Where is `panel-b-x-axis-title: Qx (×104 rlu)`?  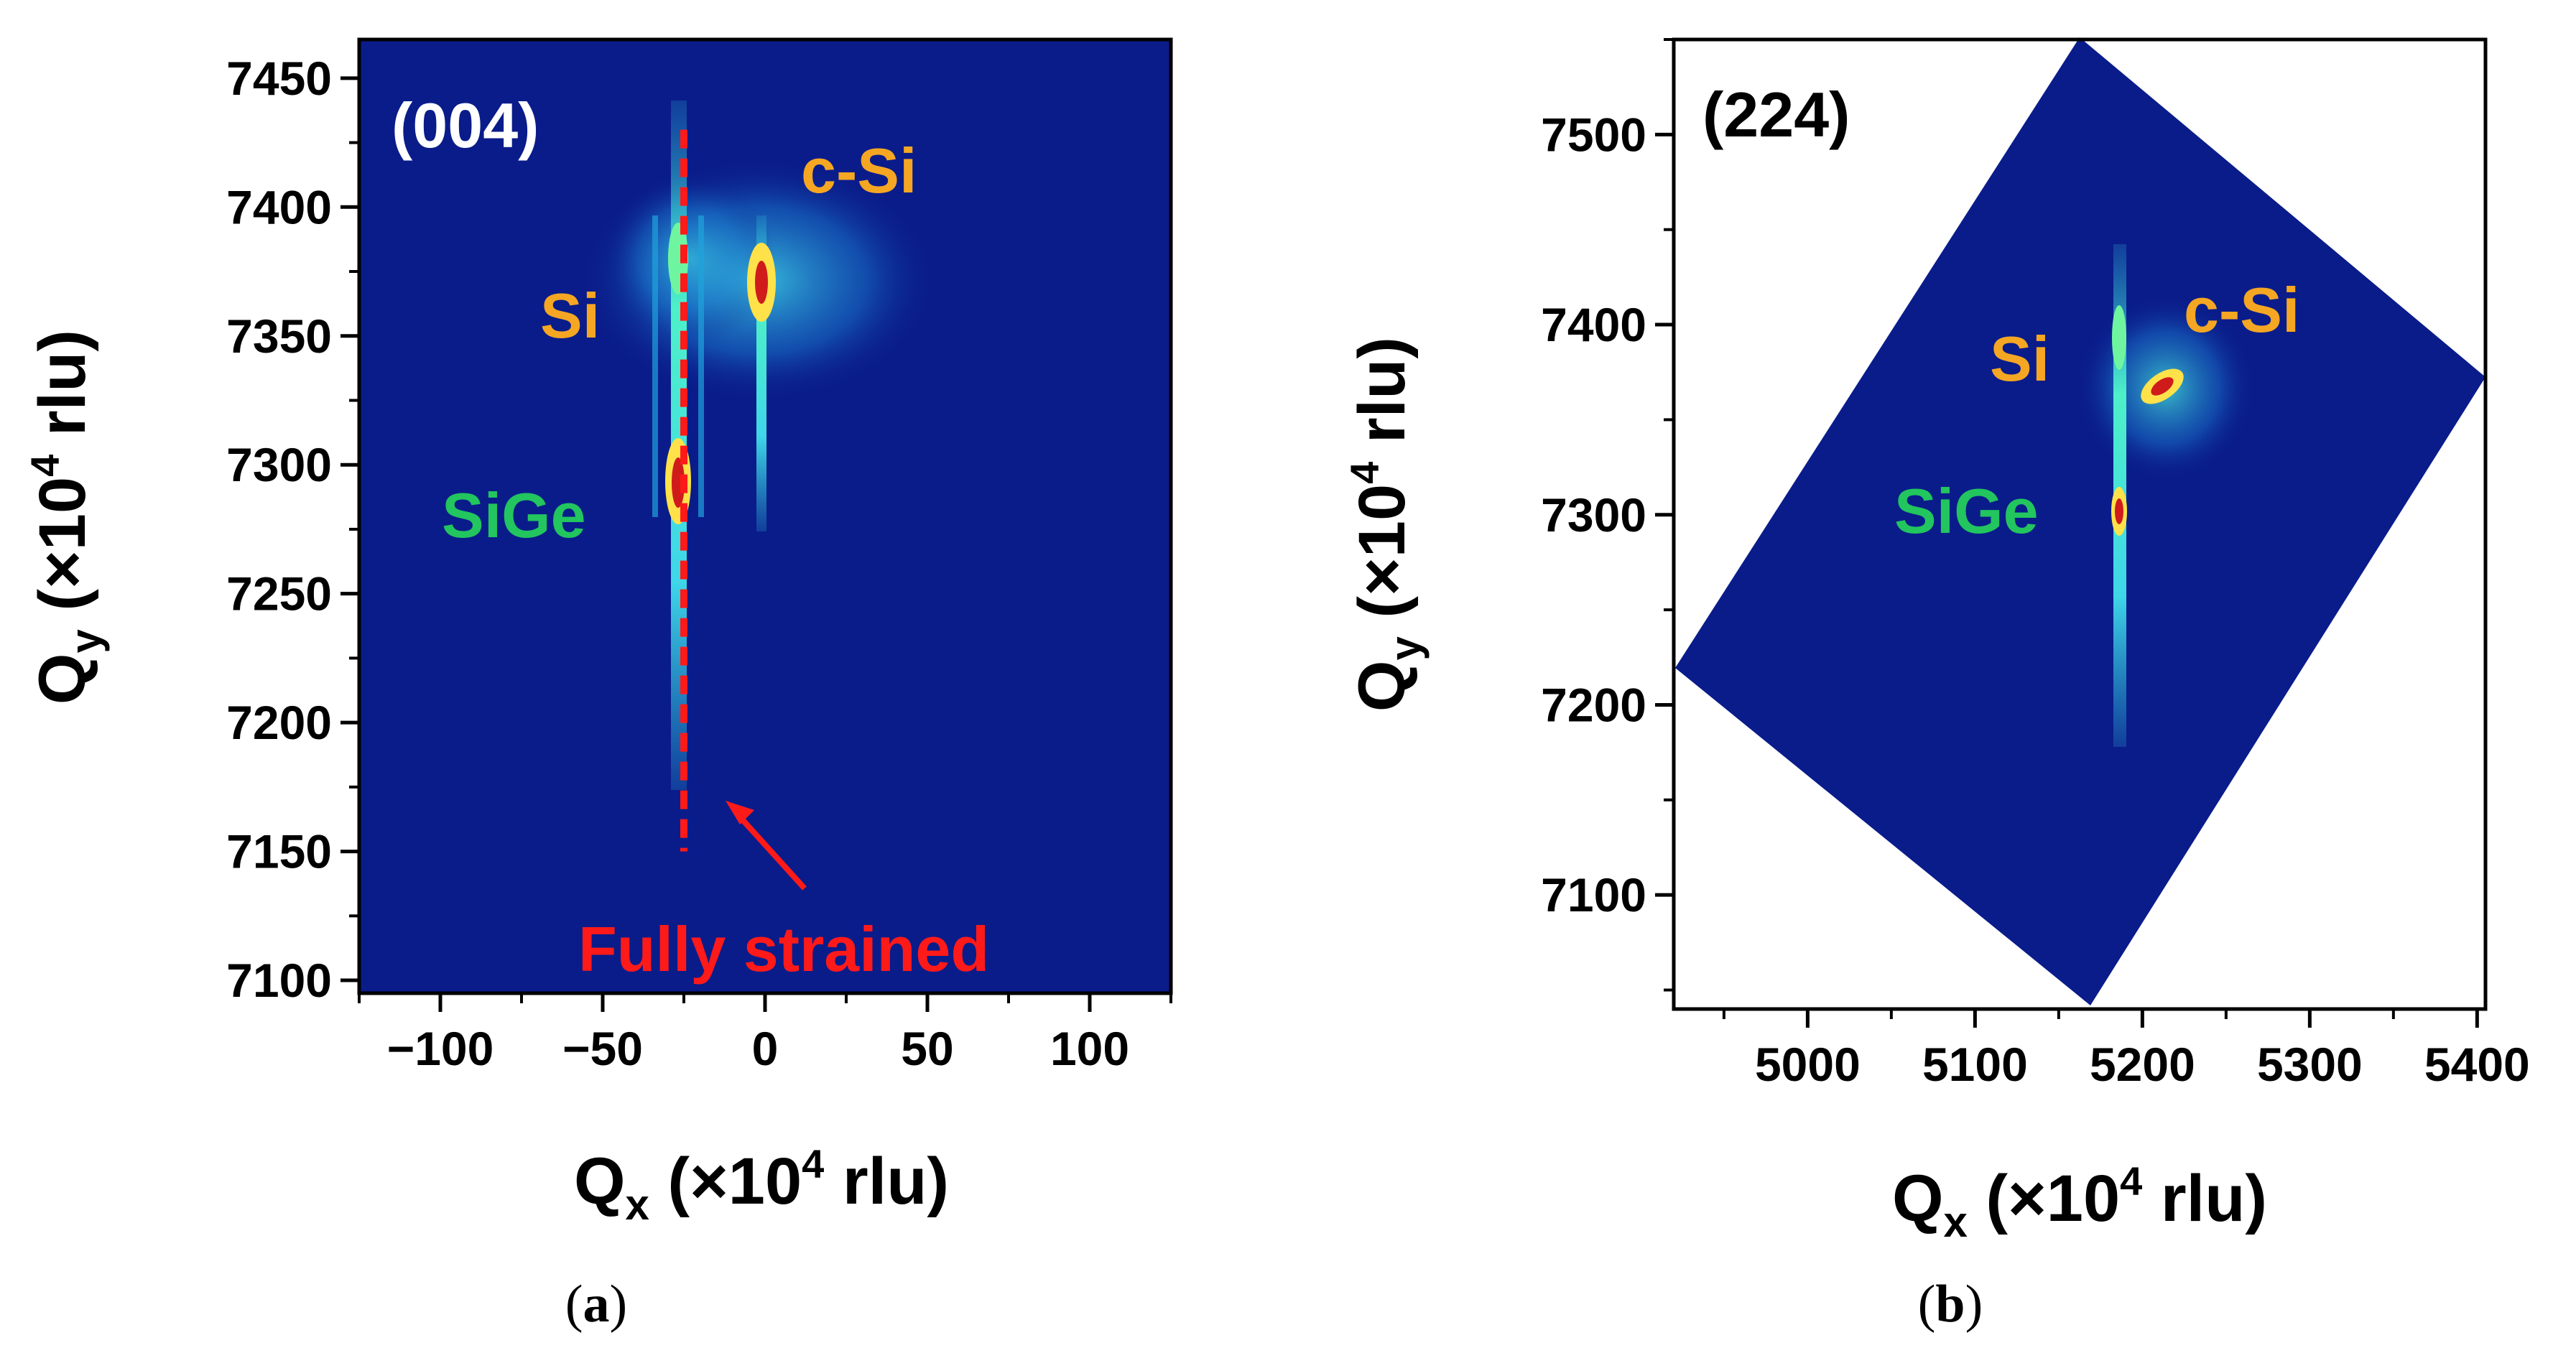
panel-b-x-axis-title: Qx (×104 rlu) is located at coordinates (2079, 1202).